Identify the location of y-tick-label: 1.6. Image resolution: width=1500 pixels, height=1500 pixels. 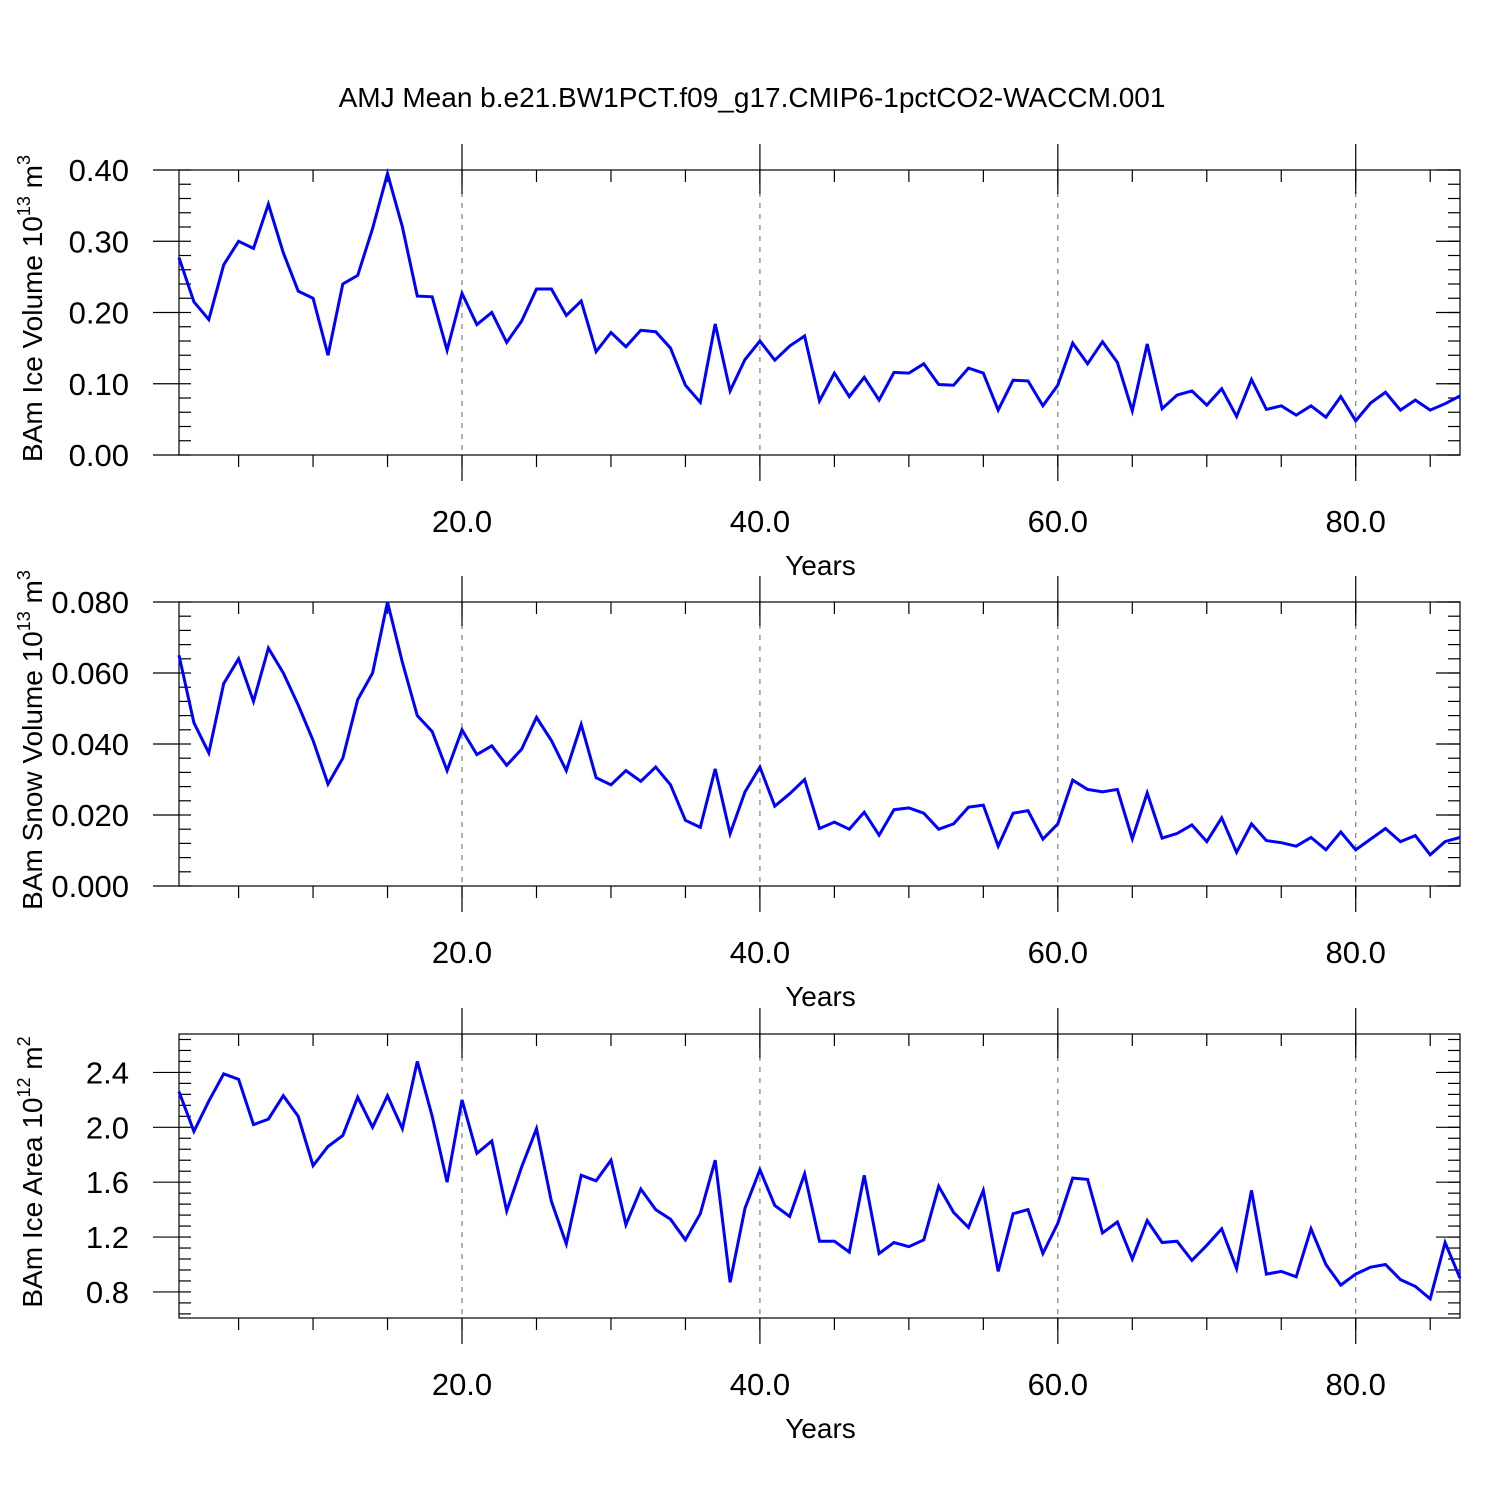
(107, 1182).